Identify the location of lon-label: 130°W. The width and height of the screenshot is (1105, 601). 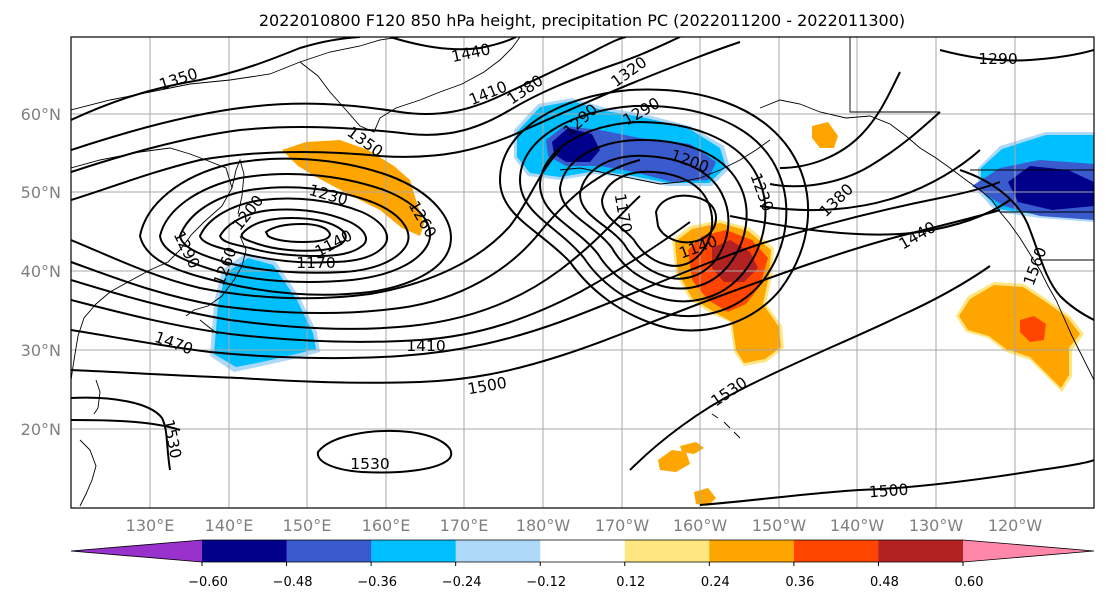
(936, 525).